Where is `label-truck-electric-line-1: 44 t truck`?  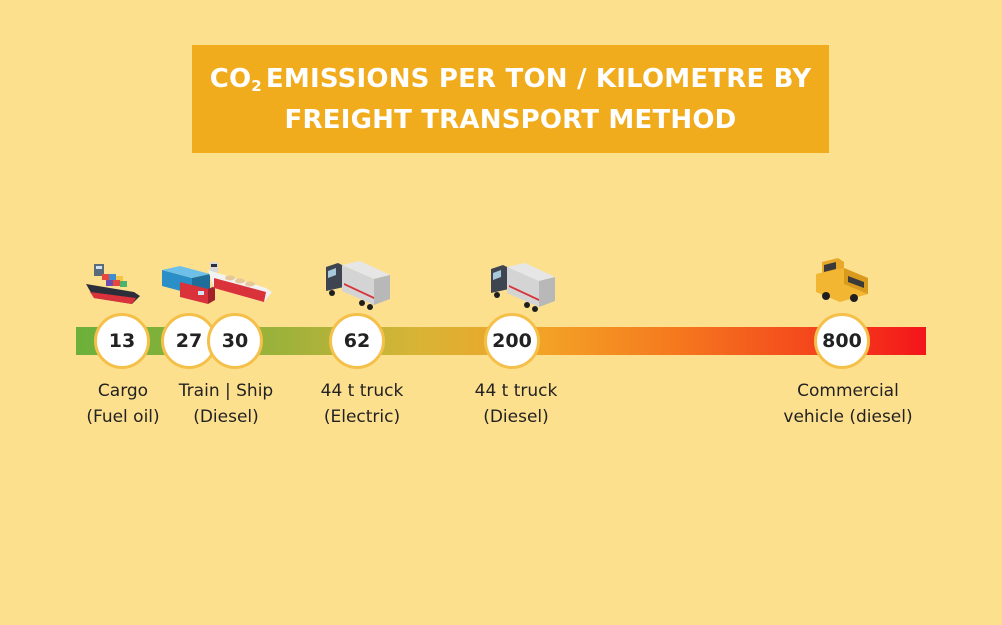
label-truck-electric-line-1: 44 t truck is located at coordinates (362, 391).